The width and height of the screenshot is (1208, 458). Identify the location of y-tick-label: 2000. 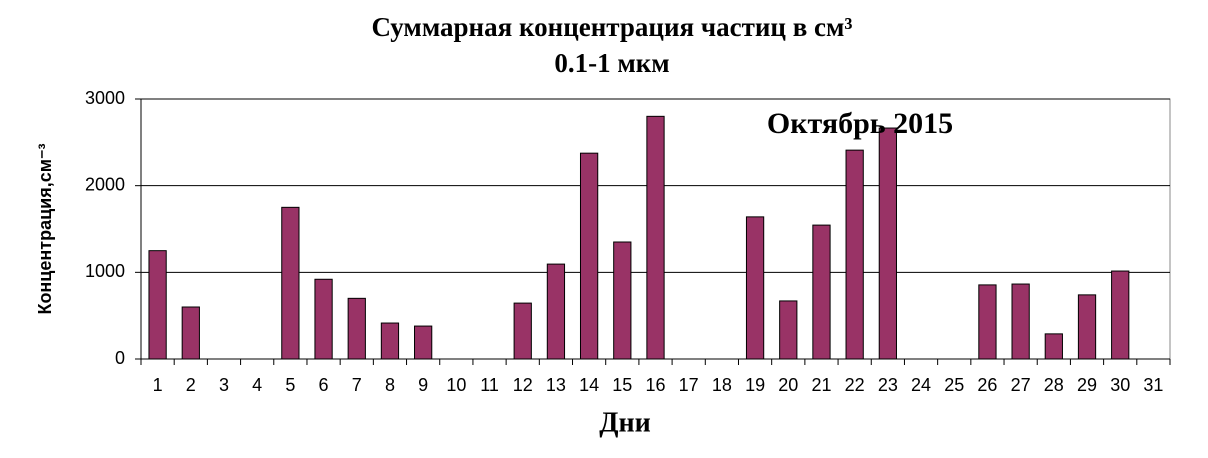
(105, 184).